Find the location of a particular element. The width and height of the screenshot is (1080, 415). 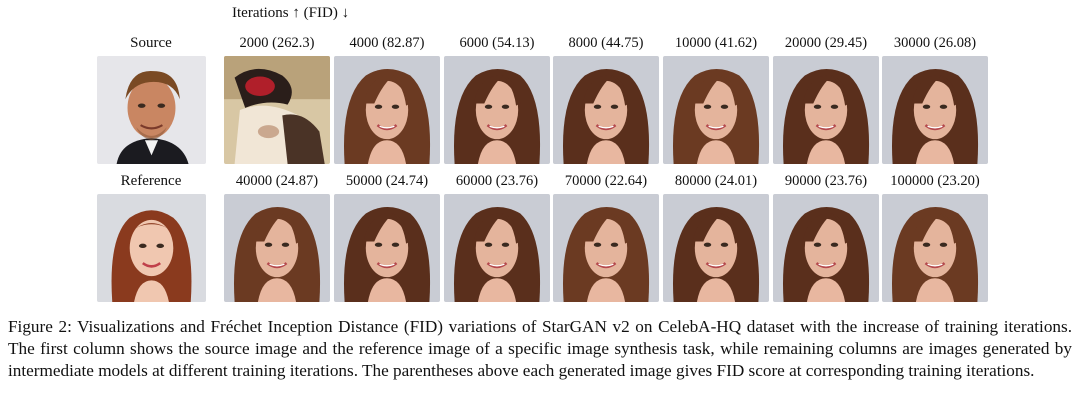

iteration-fid-label: 30000 (26.08) is located at coordinates (935, 43).